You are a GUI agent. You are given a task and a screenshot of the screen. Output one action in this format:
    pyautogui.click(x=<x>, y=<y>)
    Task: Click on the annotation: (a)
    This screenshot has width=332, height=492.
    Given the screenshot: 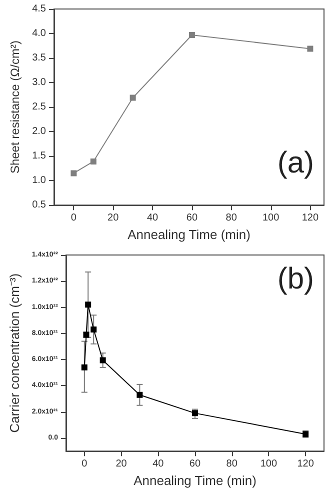 What is the action you would take?
    pyautogui.click(x=295, y=163)
    